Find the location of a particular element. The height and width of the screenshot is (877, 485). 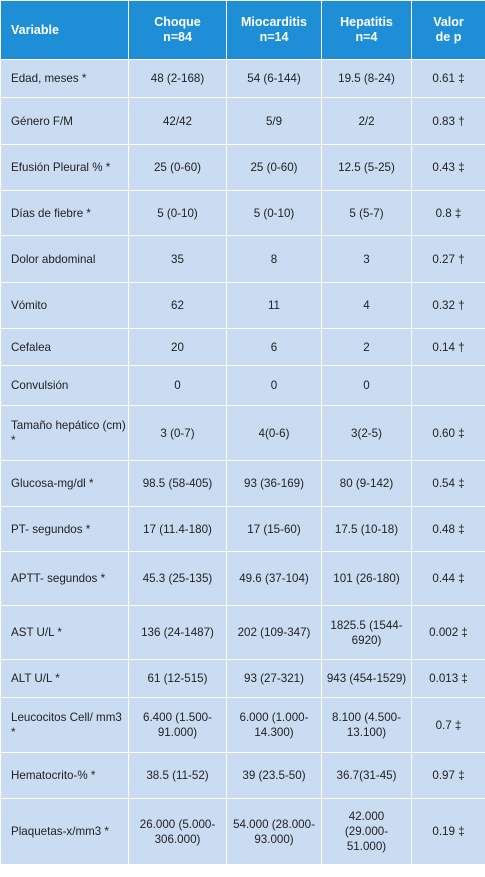

hepatitis-cell: 943 (454-1529) is located at coordinates (366, 678).